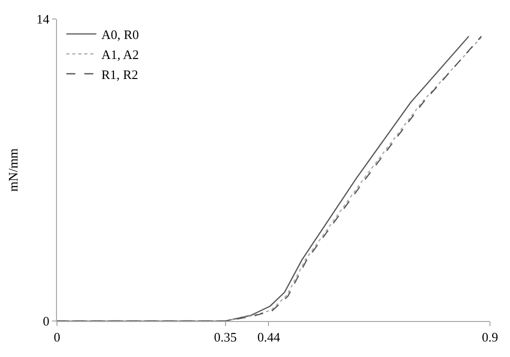  I want to click on y-tick-label: 14, so click(43, 19).